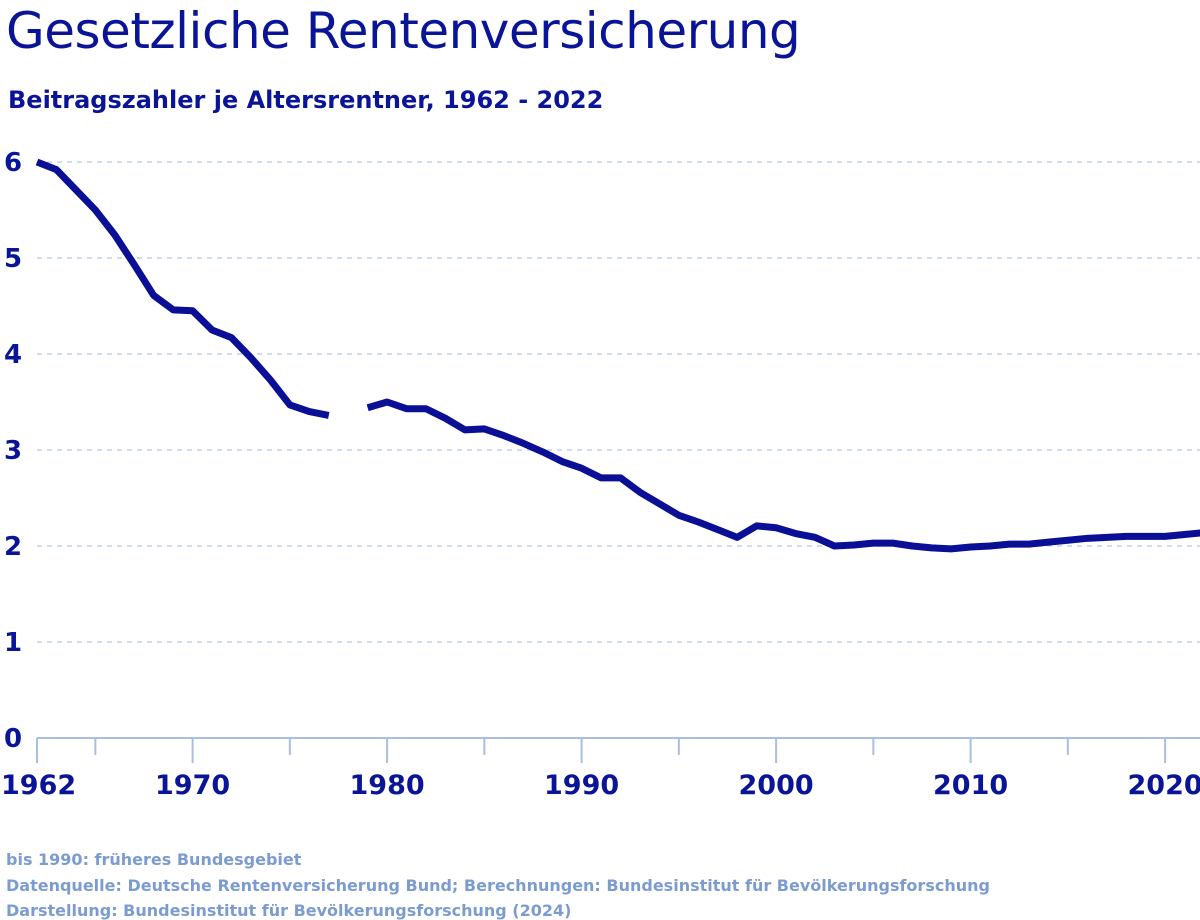 The image size is (1200, 920). What do you see at coordinates (776, 785) in the screenshot?
I see `x-tick-label: 2000` at bounding box center [776, 785].